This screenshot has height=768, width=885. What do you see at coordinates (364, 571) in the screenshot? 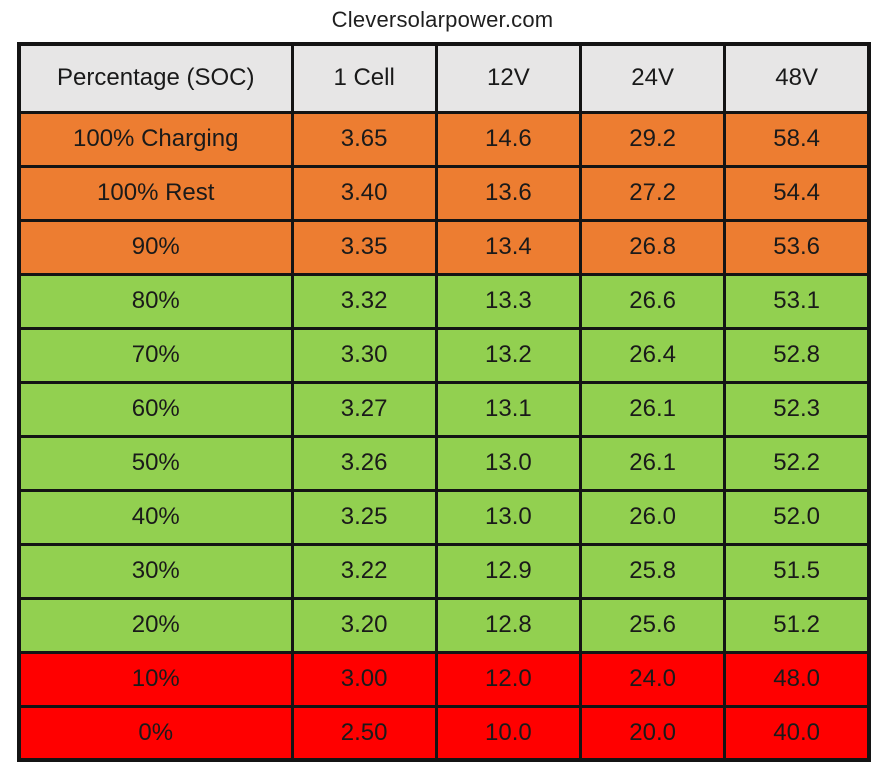
I see `voltage-cell: 3.22` at bounding box center [364, 571].